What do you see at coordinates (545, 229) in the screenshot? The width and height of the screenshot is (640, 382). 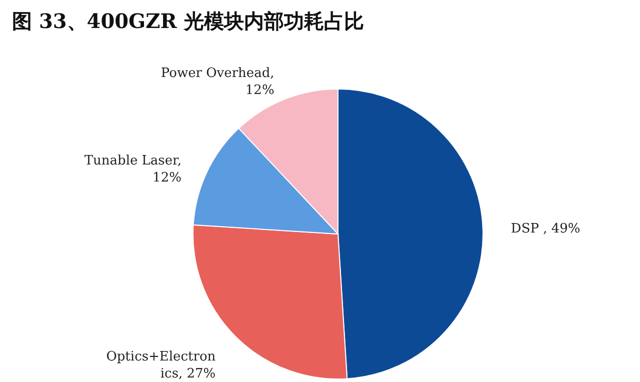 I see `slice-label: DSP , 49%` at bounding box center [545, 229].